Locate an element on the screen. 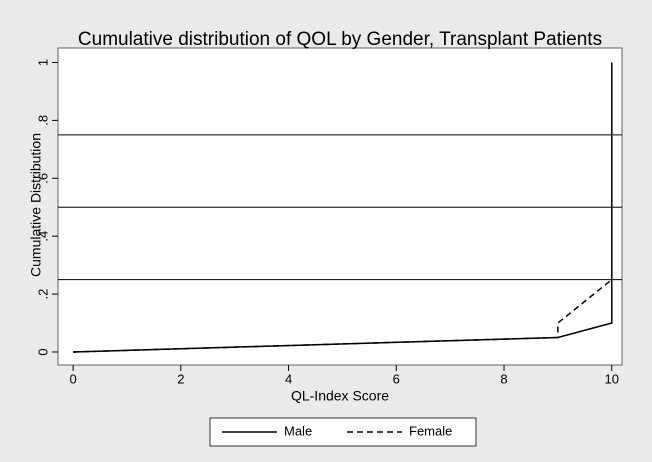  y-tick-label: .2 is located at coordinates (42, 294).